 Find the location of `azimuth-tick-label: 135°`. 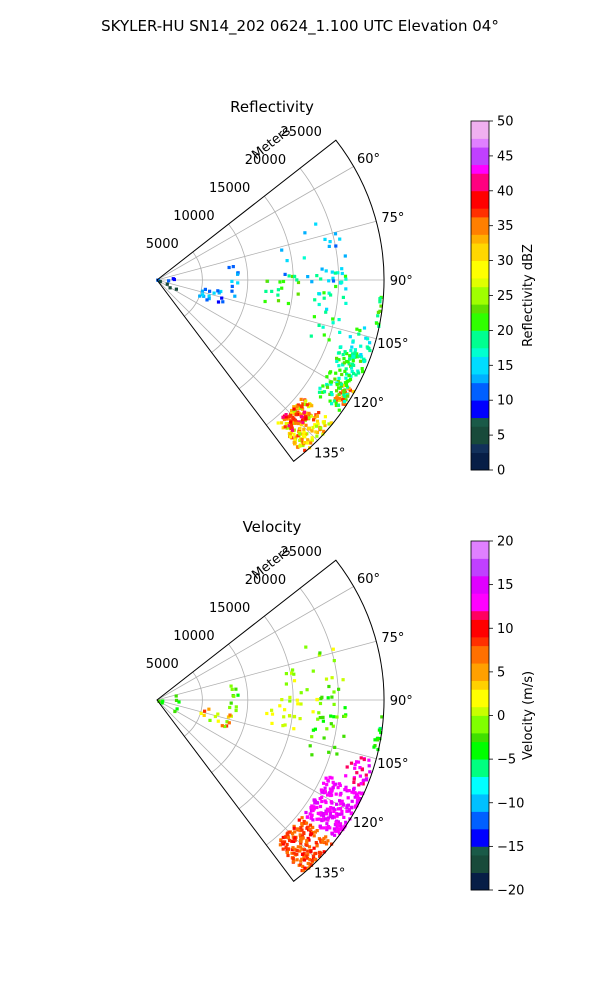

azimuth-tick-label: 135° is located at coordinates (329, 454).